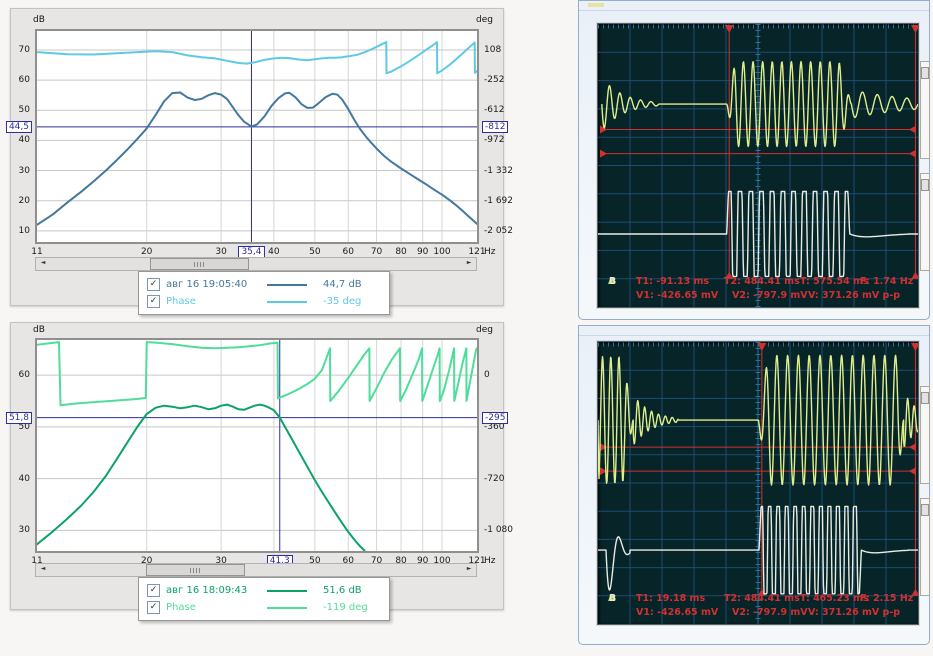 The image size is (933, 656). Describe the element at coordinates (494, 80) in the screenshot. I see `right-axis-tick-label: -252` at that location.